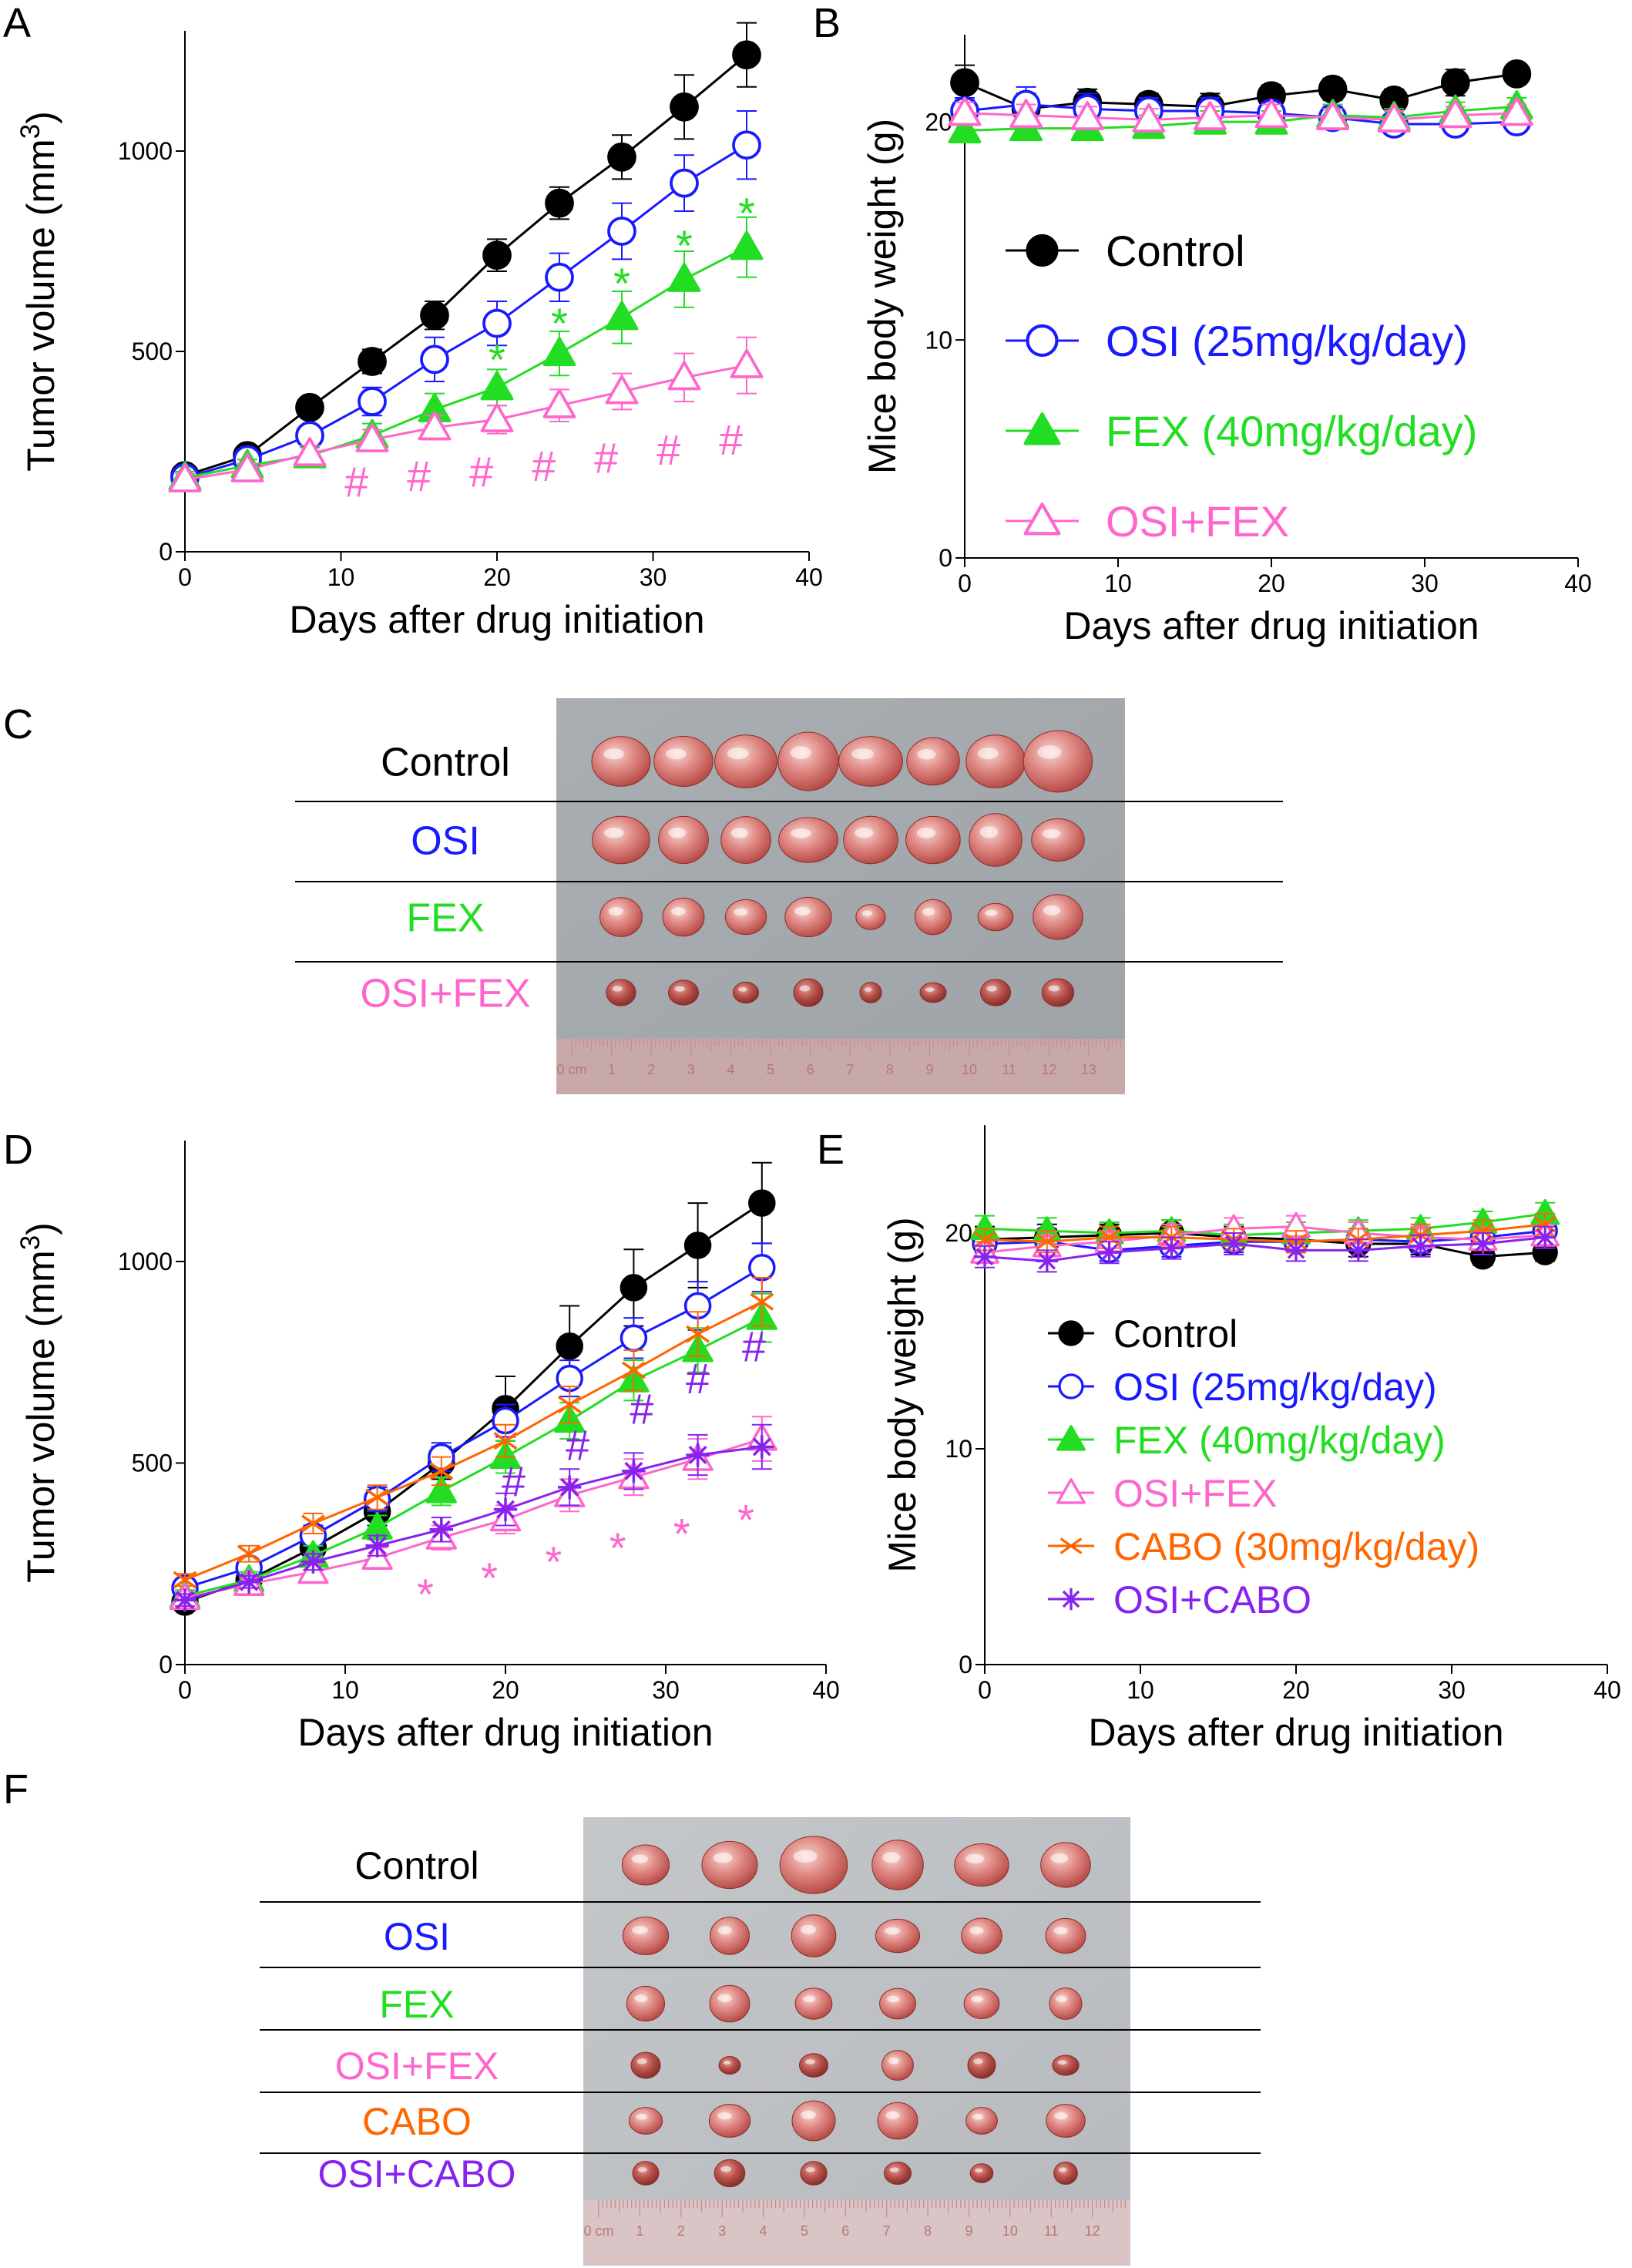 This screenshot has width=1632, height=2268. I want to click on chart-e-x-tick-label: 20, so click(1296, 1690).